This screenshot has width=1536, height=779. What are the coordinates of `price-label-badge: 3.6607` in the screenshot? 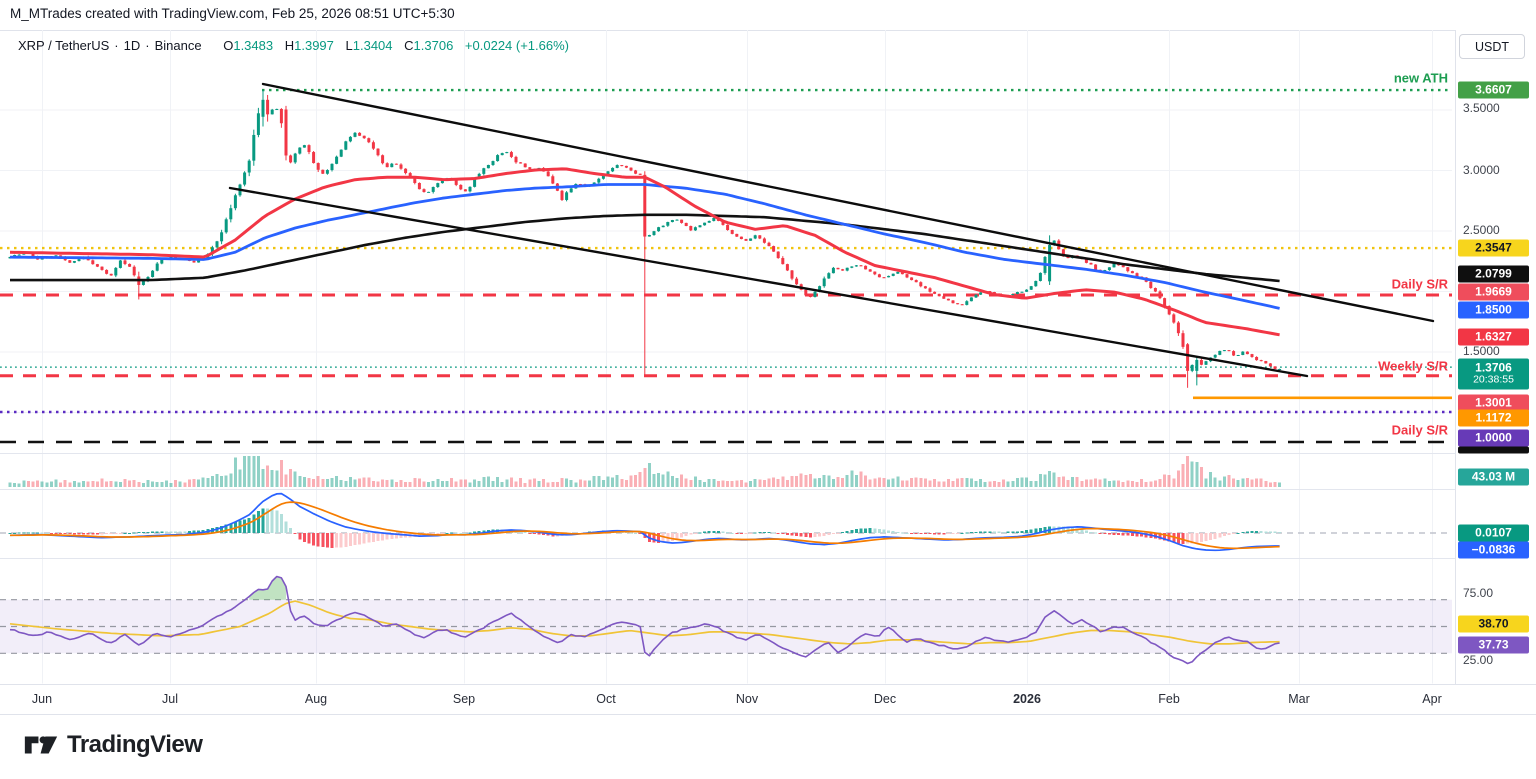 It's located at (1493, 90).